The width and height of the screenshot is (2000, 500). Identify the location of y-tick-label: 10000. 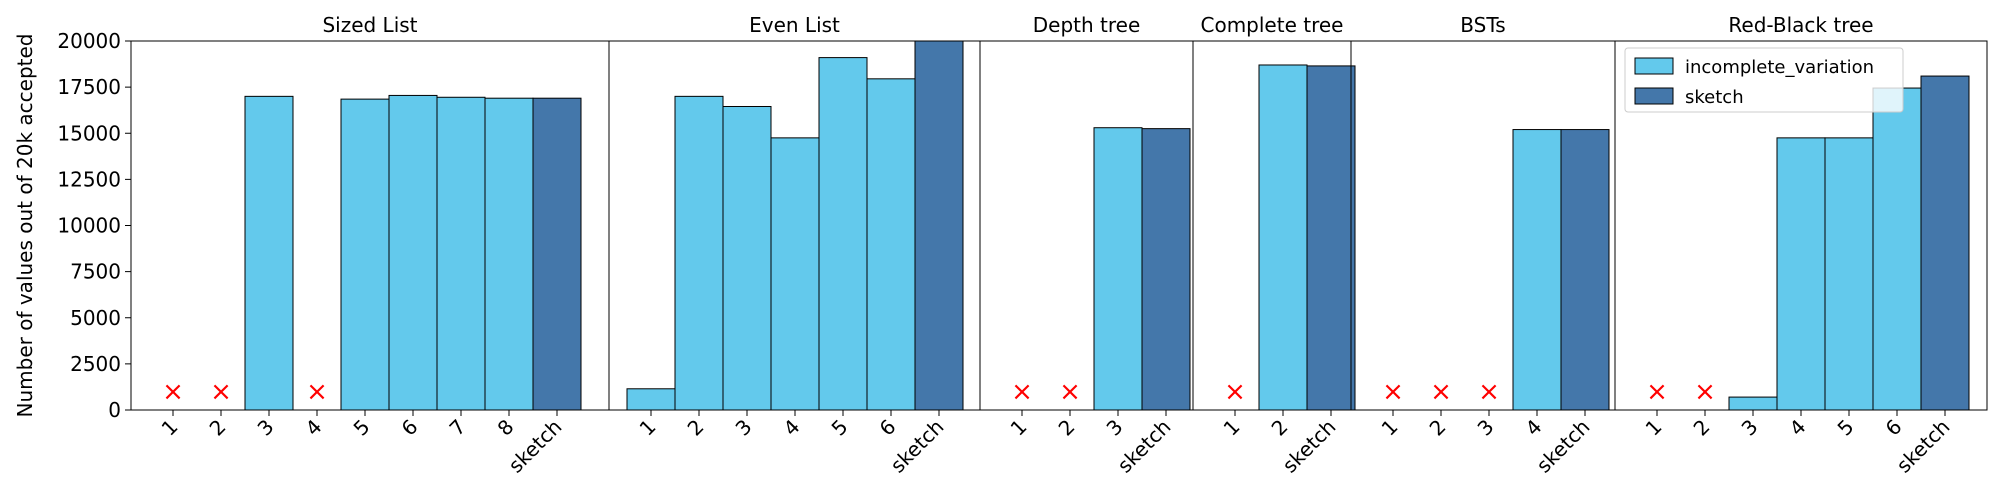
(89, 226).